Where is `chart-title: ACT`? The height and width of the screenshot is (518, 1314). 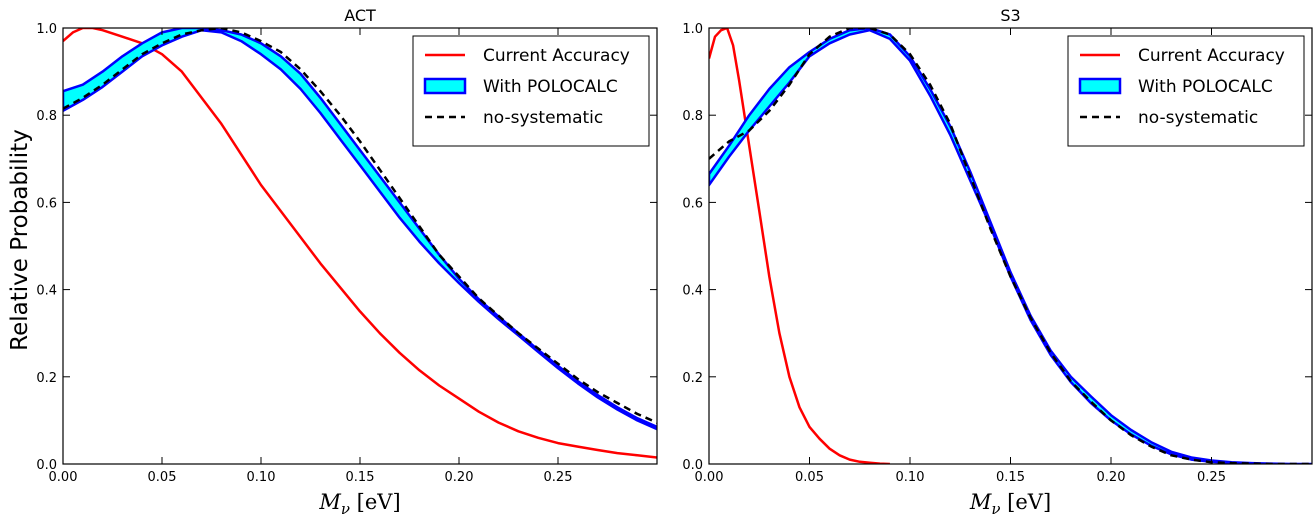 chart-title: ACT is located at coordinates (360, 15).